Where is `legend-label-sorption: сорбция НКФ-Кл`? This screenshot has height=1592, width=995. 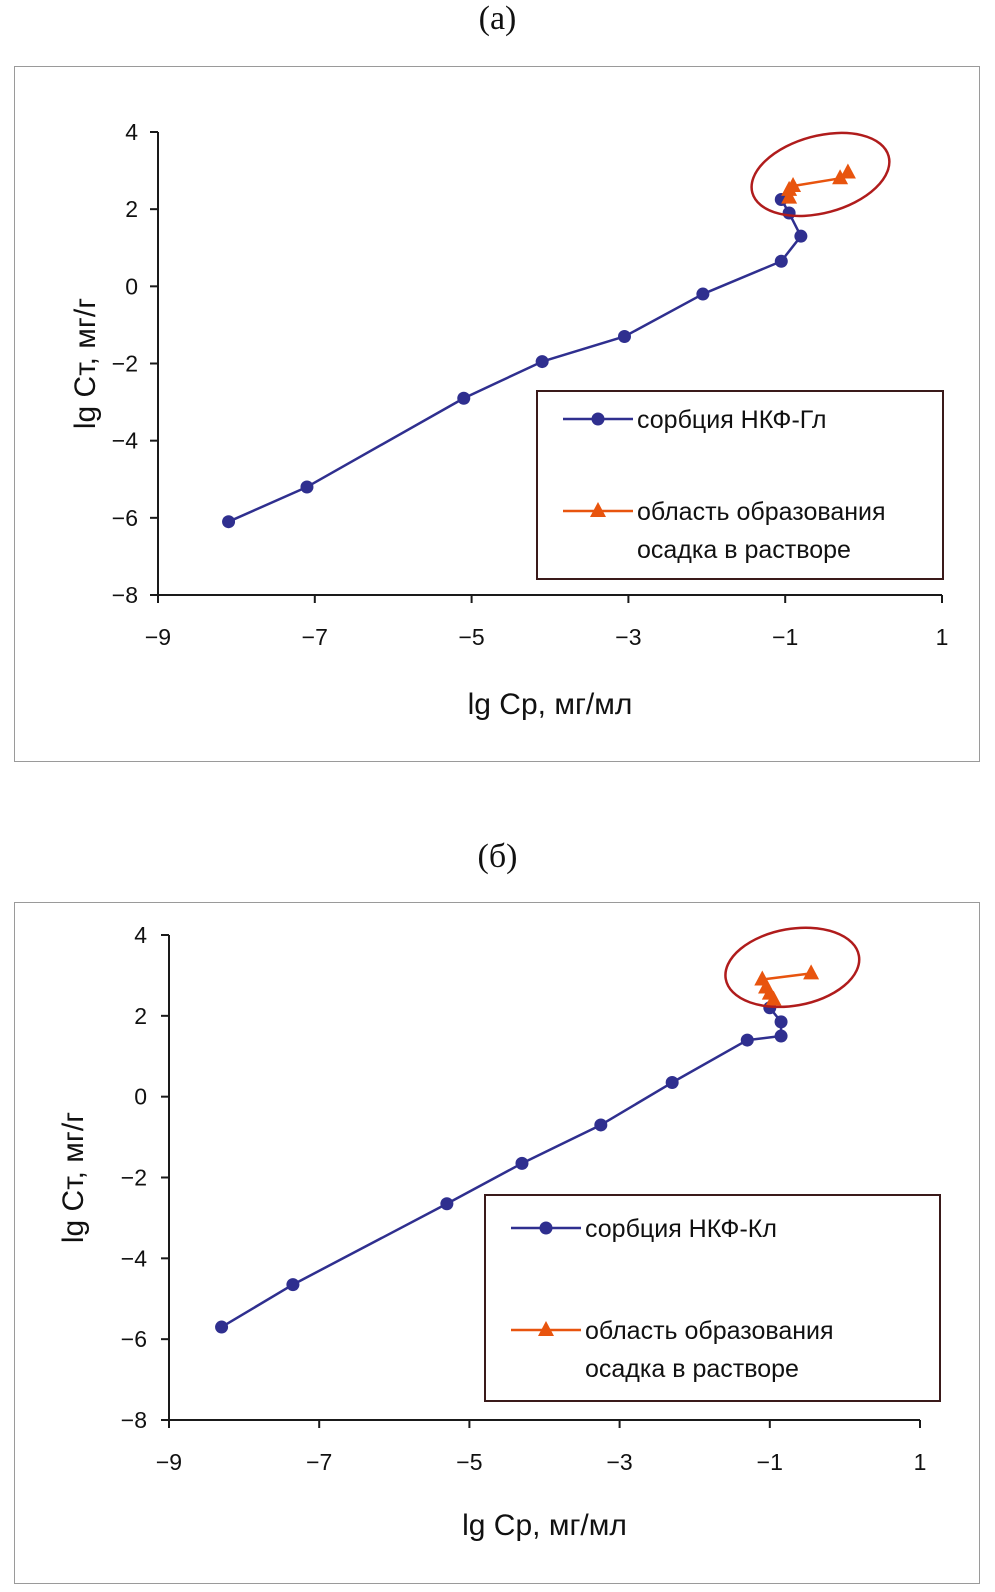 legend-label-sorption: сорбция НКФ-Кл is located at coordinates (681, 1229).